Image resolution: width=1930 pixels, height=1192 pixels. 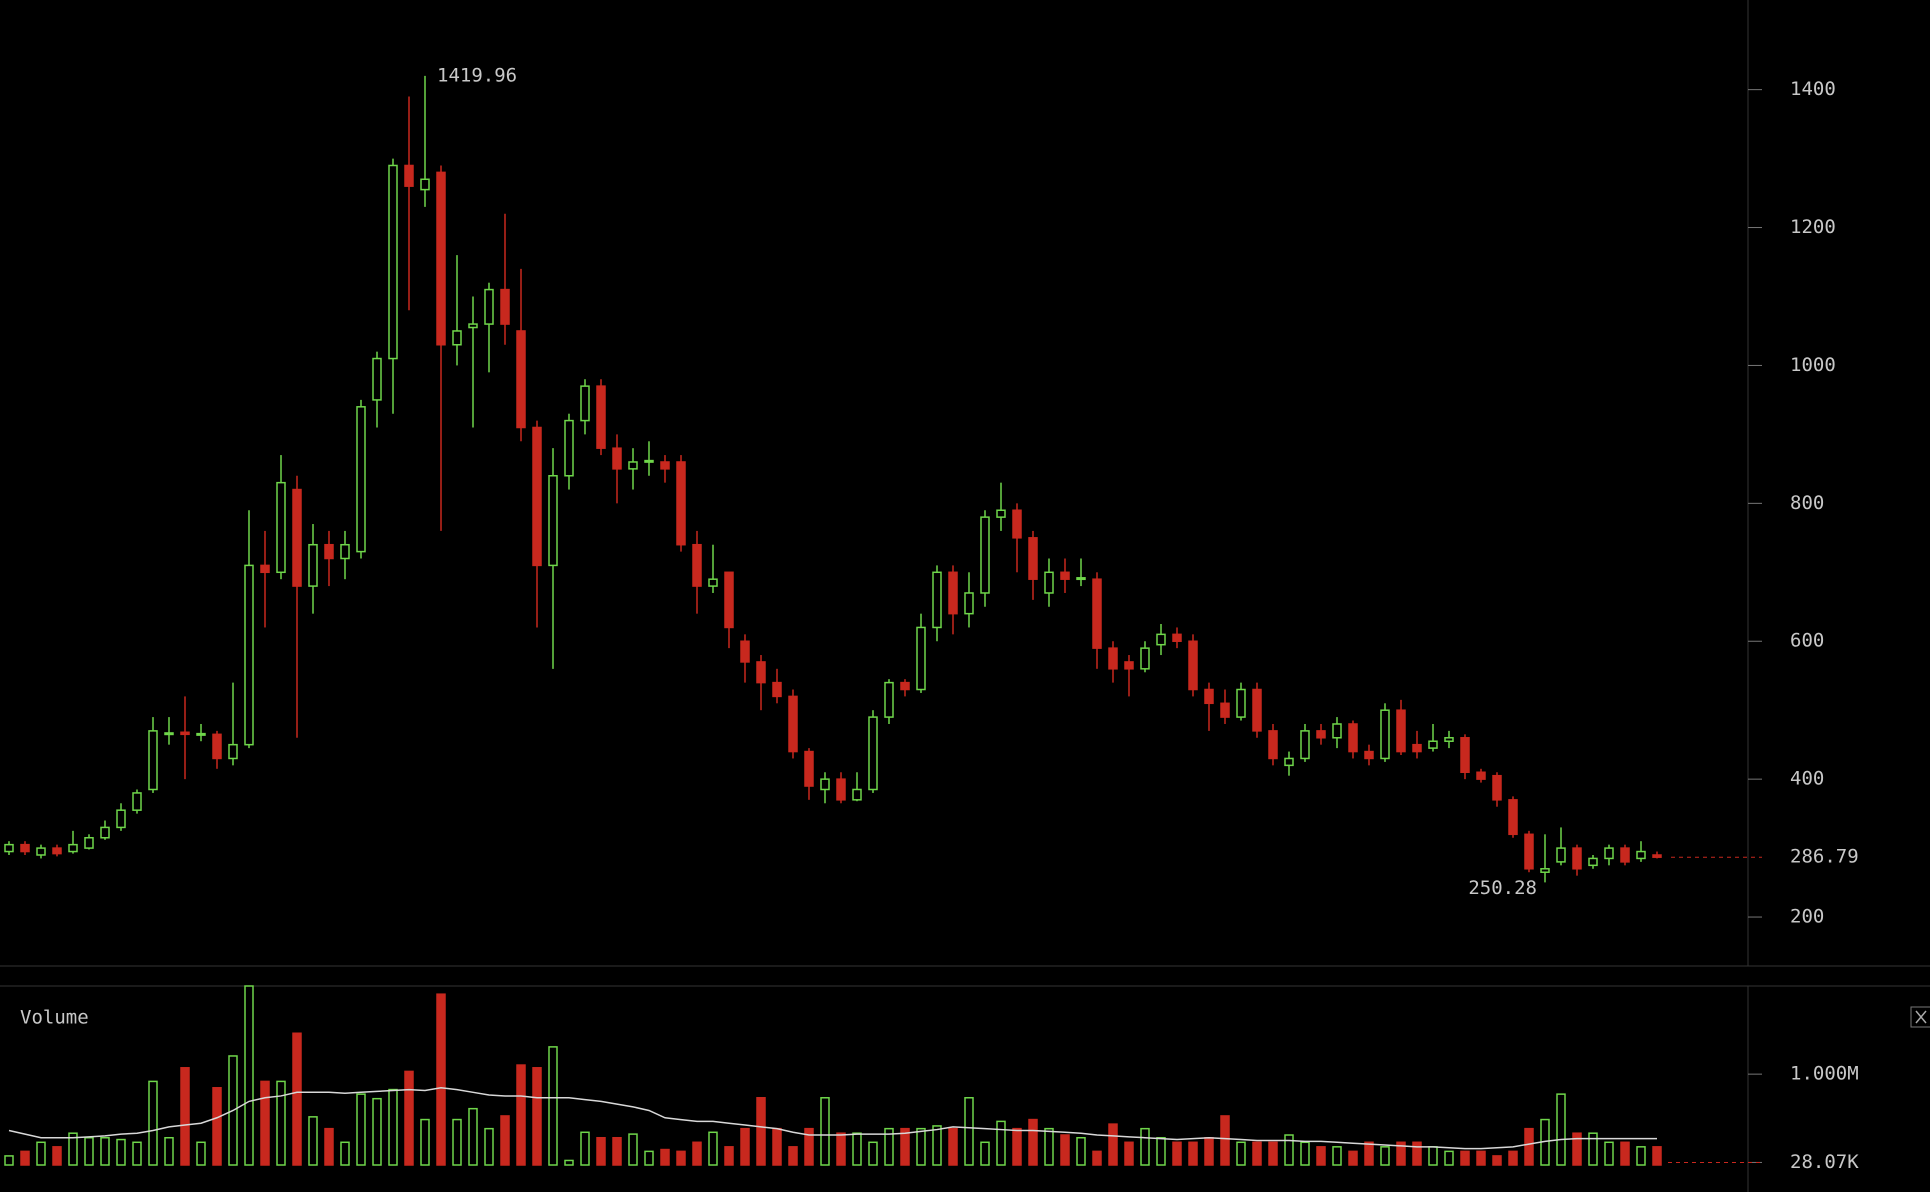 What do you see at coordinates (1824, 1074) in the screenshot?
I see `y-tick-label: 1.000M` at bounding box center [1824, 1074].